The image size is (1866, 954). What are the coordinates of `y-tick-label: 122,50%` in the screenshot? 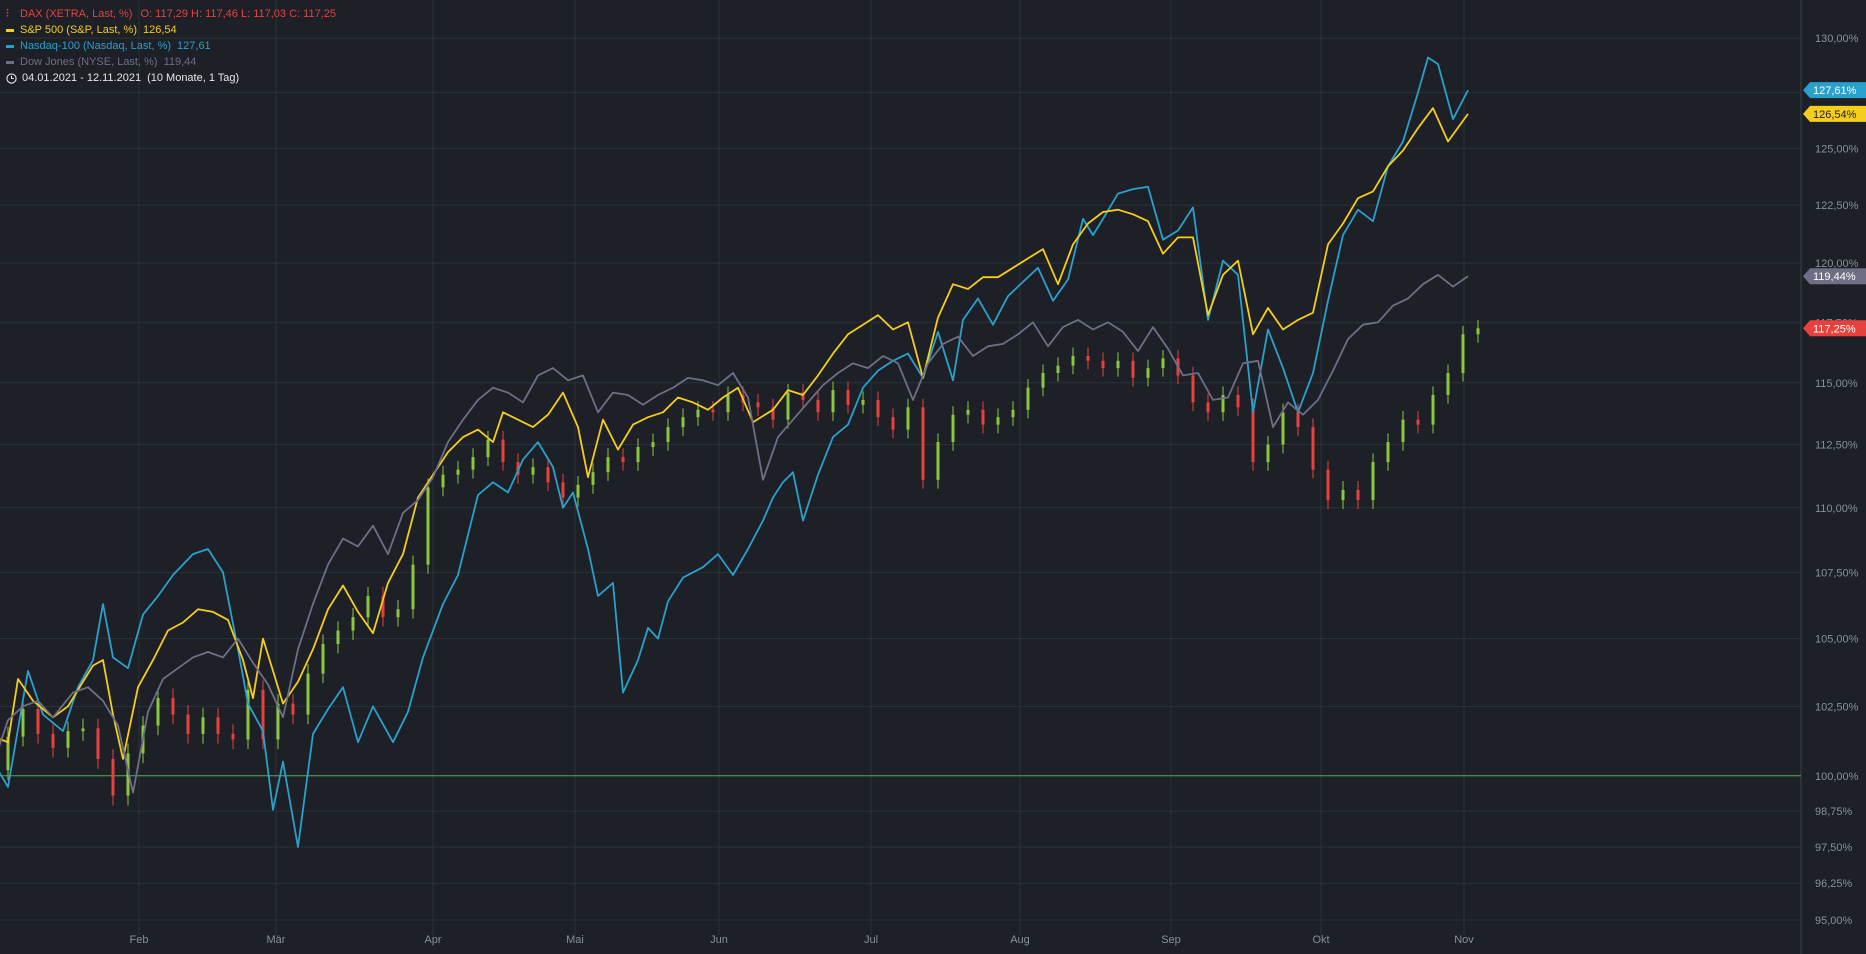 It's located at (1837, 206).